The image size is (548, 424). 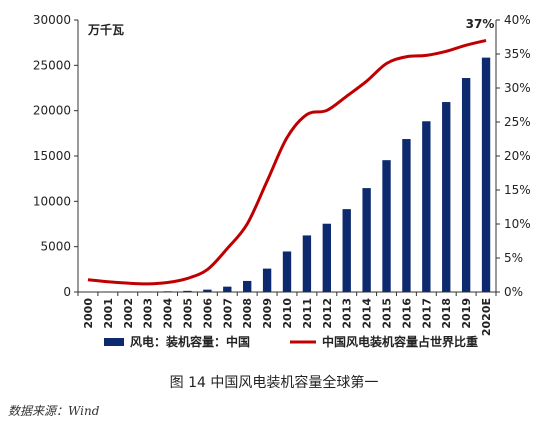 What do you see at coordinates (513, 292) in the screenshot?
I see `y-right-tick-label: 0%` at bounding box center [513, 292].